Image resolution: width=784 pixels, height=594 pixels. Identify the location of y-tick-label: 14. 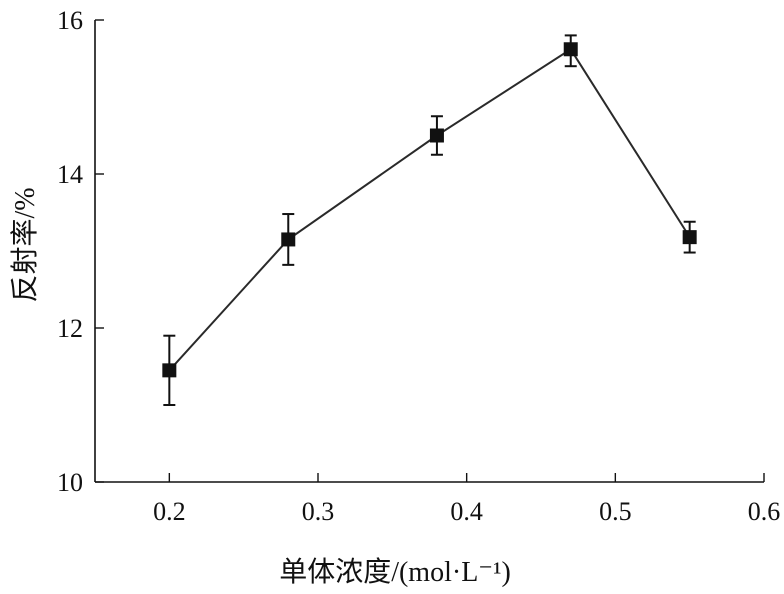
(70, 174).